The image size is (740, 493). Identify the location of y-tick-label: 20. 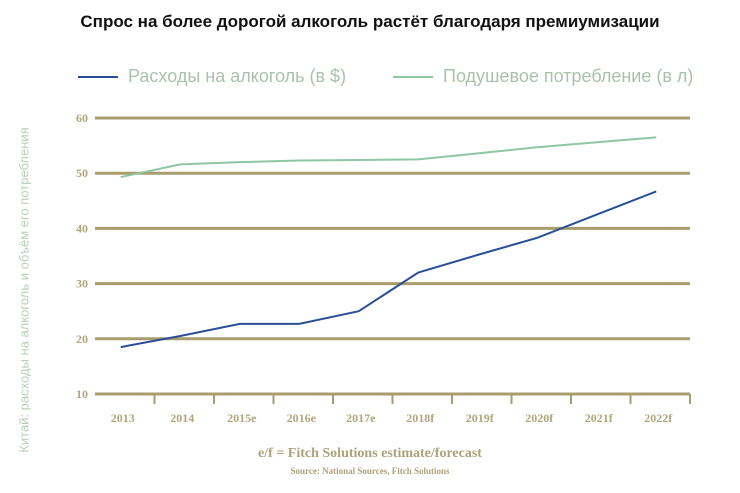
(82, 339).